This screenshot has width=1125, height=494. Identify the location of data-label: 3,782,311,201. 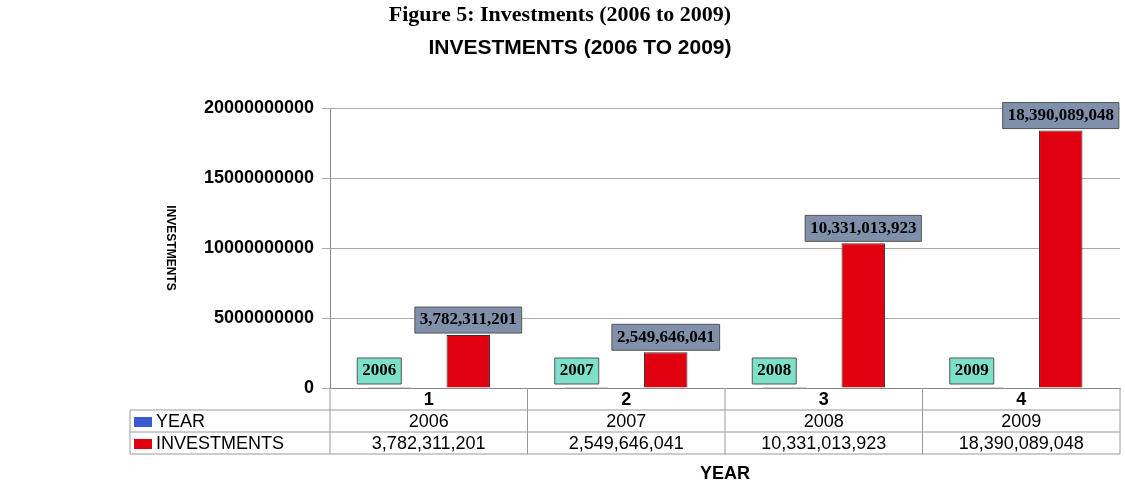
(428, 442).